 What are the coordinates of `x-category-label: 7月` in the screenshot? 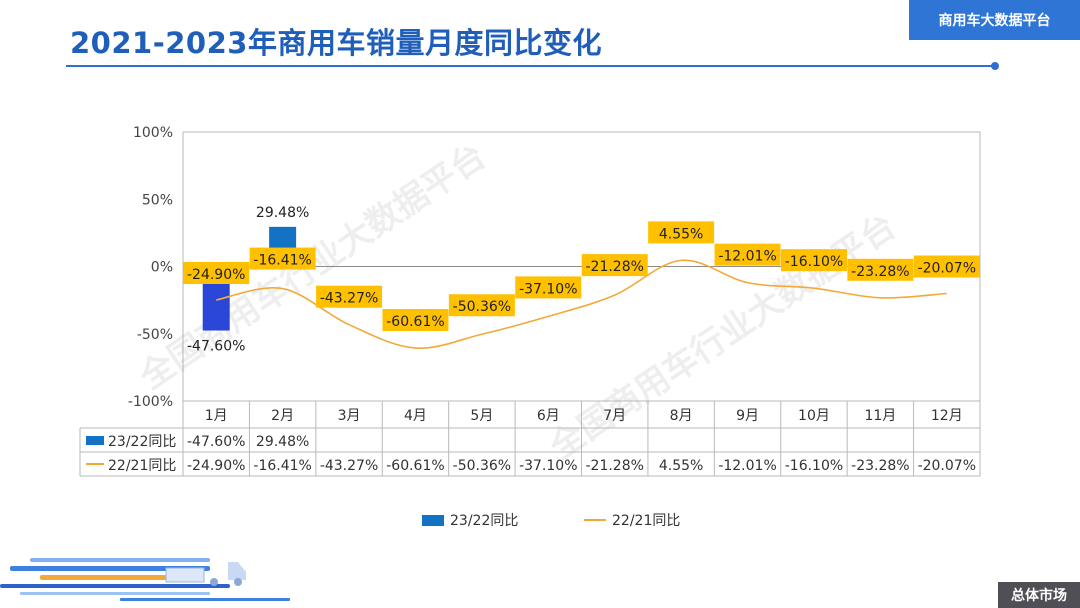 It's located at (614, 416).